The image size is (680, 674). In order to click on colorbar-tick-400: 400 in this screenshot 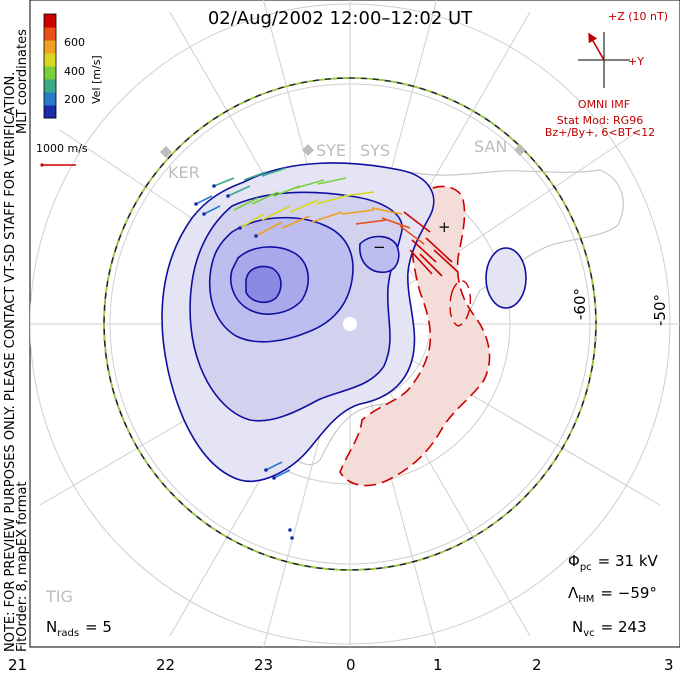, I will do `click(74, 71)`.